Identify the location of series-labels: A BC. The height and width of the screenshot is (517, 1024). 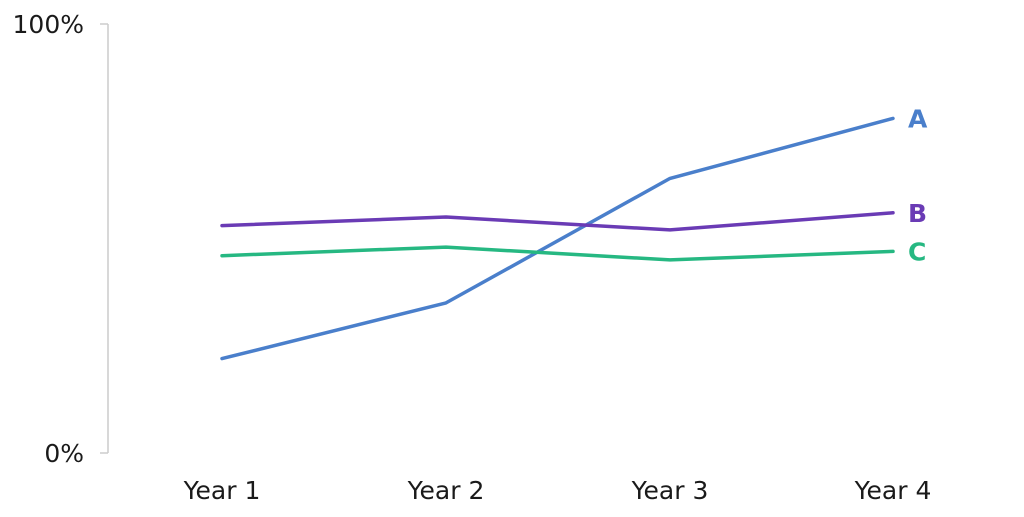
(918, 185).